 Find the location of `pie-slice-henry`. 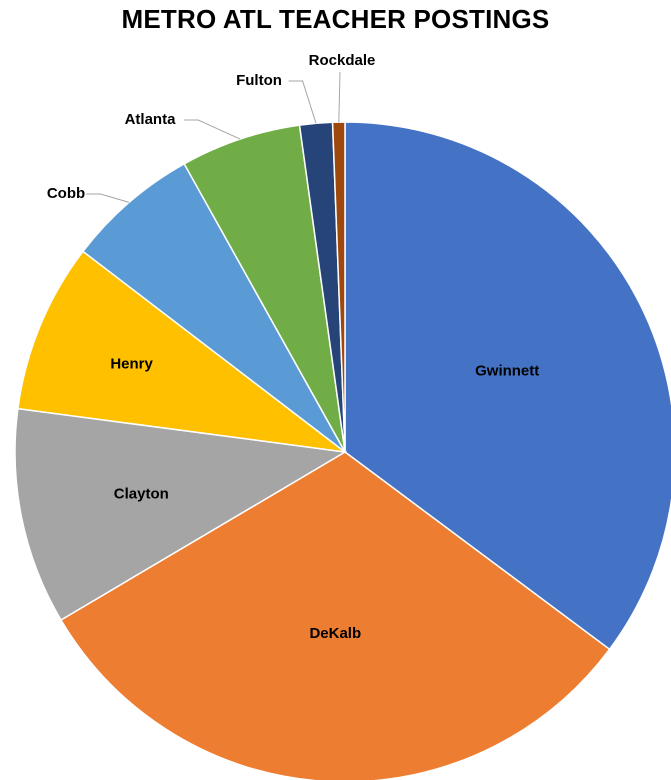

pie-slice-henry is located at coordinates (182, 352).